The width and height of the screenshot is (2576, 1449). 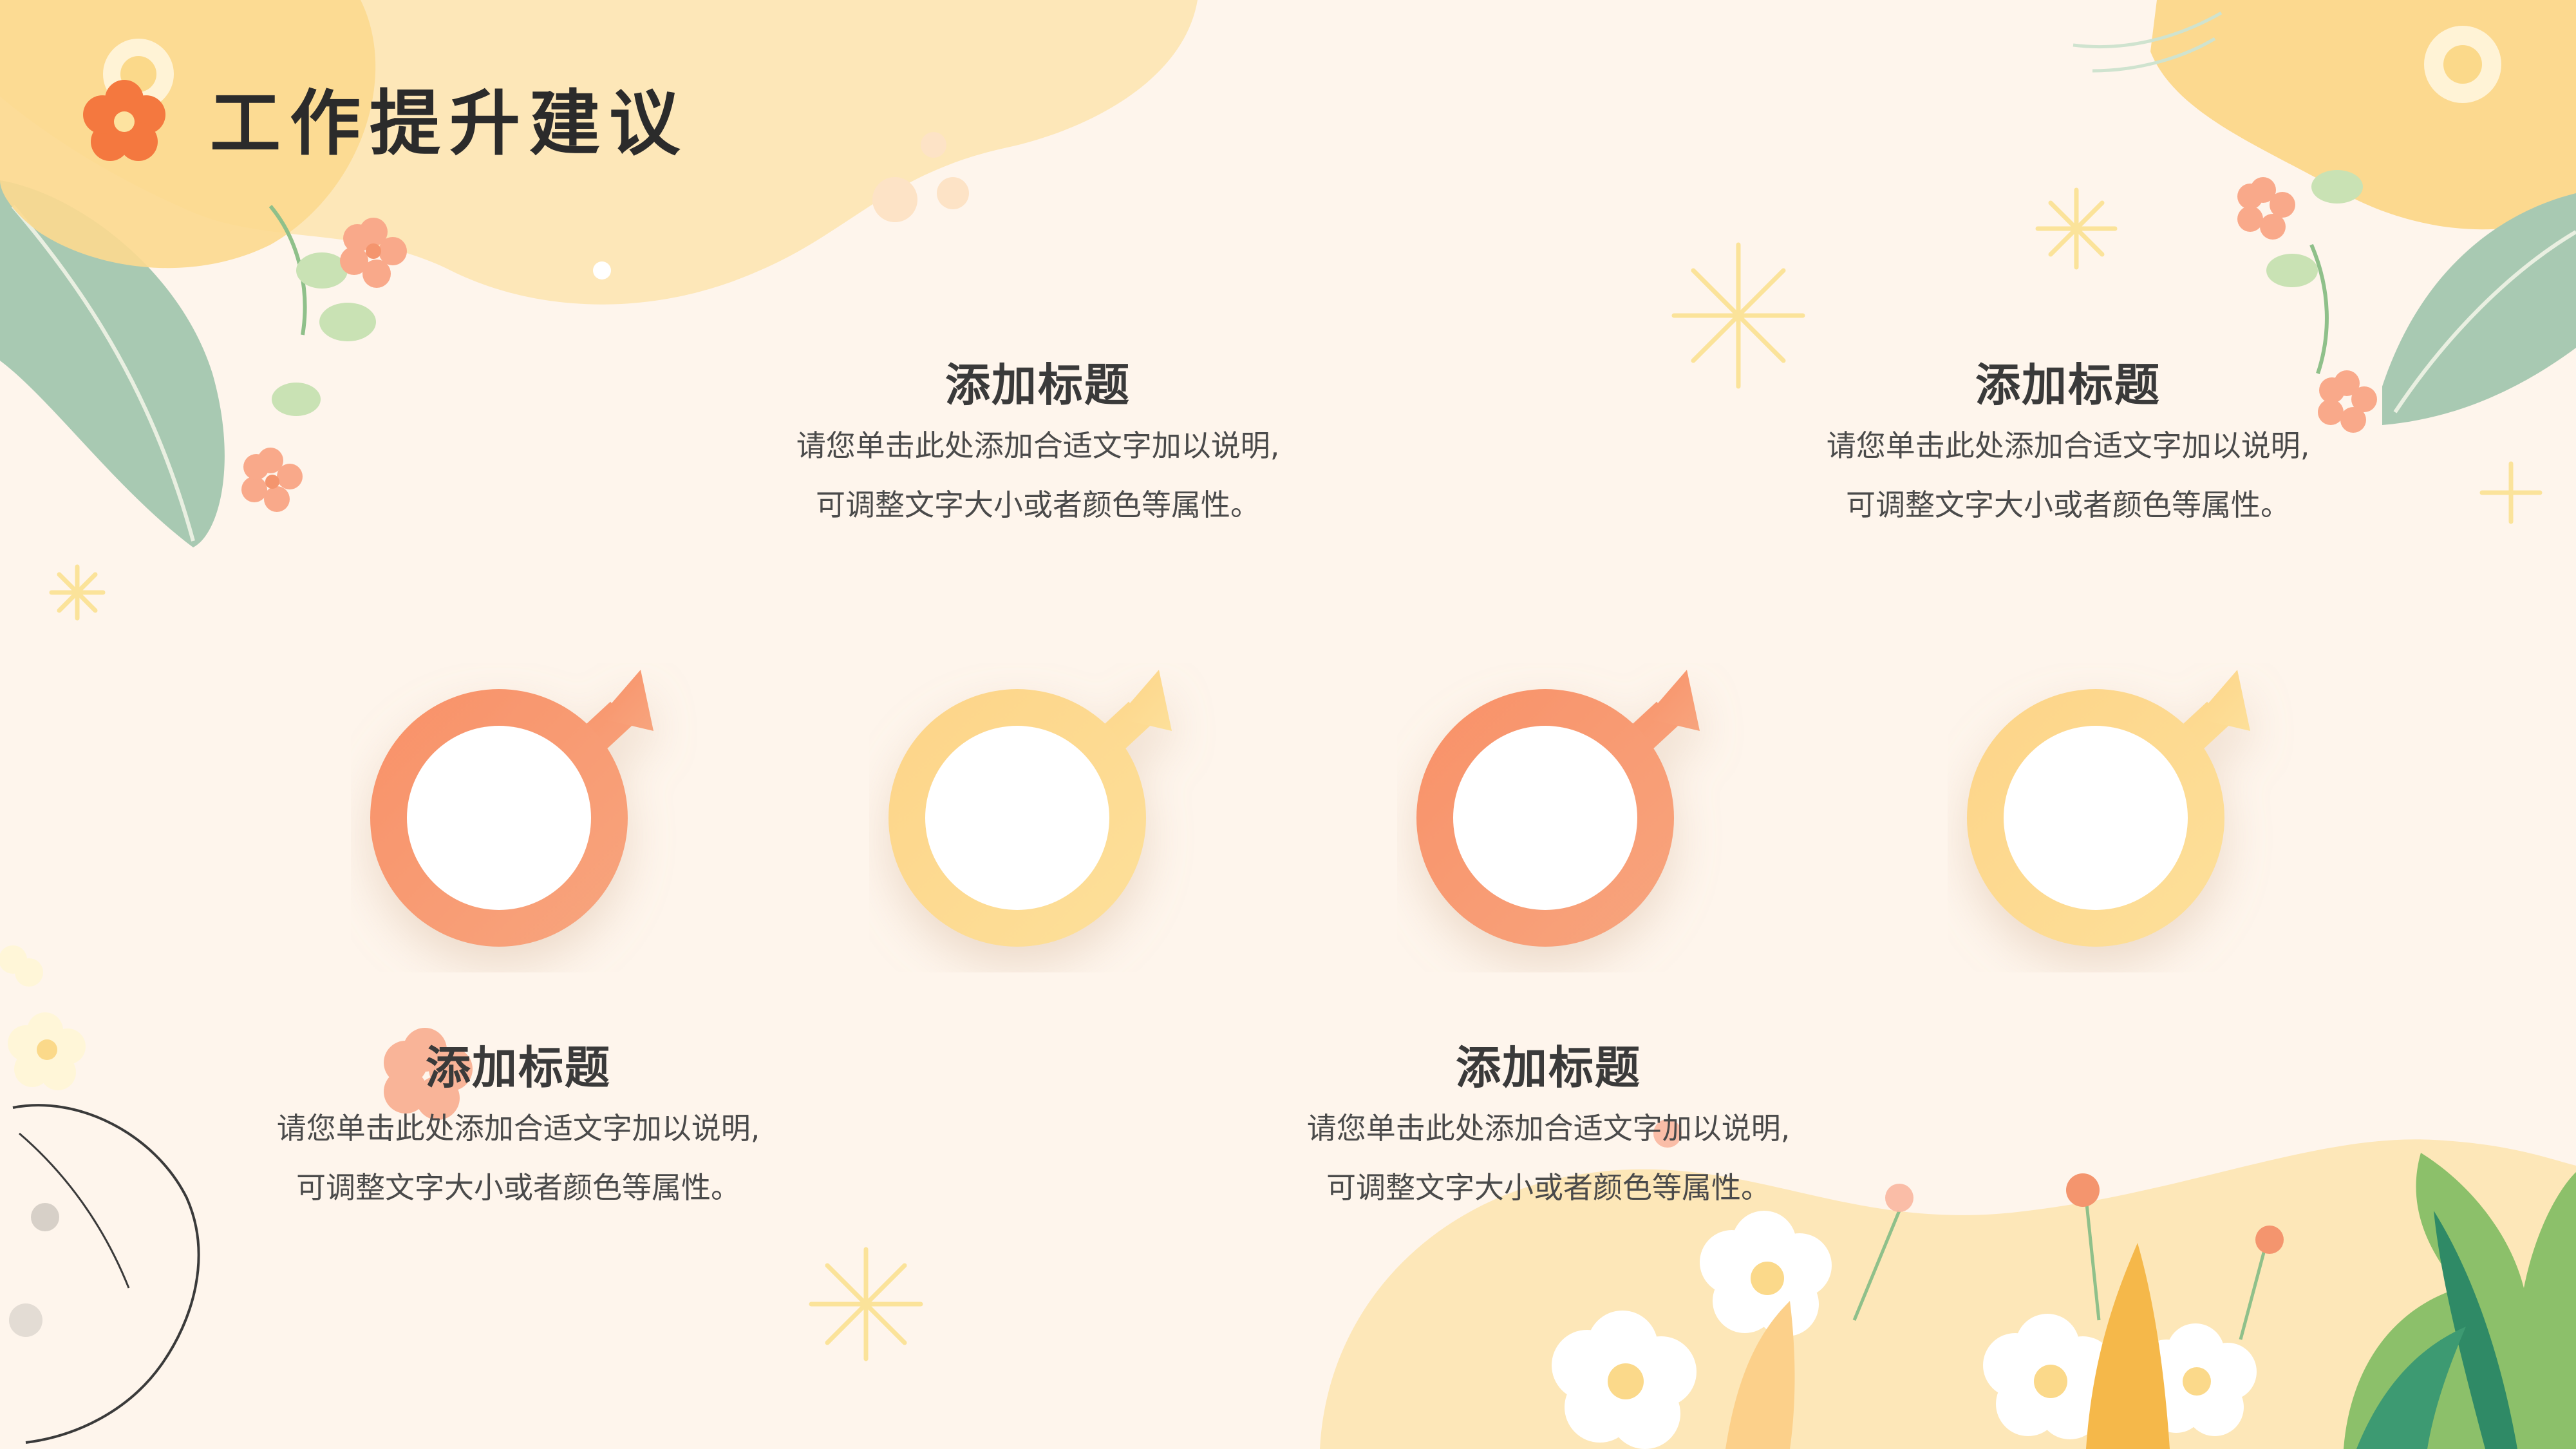 I want to click on text-block-2: 添加标题 请您单击此处添加合适文字加以说明, 可调整文字大小或者颜色等属性。, so click(x=1038, y=445).